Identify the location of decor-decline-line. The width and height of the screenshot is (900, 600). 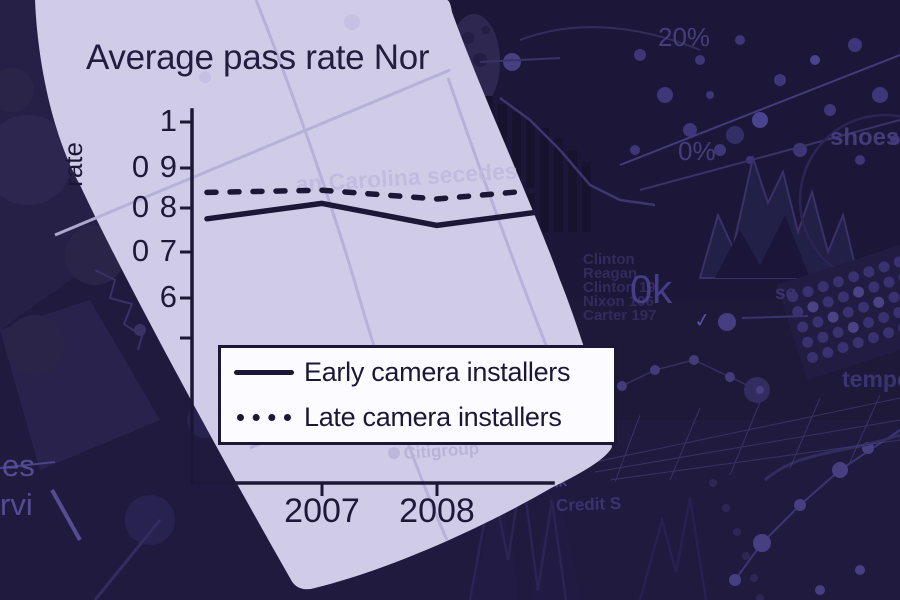
(577, 151).